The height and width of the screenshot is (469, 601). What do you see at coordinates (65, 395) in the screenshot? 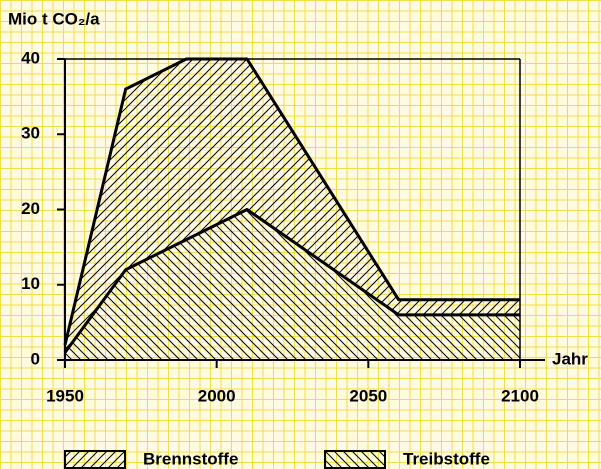
I see `x-tick-label: 1950` at bounding box center [65, 395].